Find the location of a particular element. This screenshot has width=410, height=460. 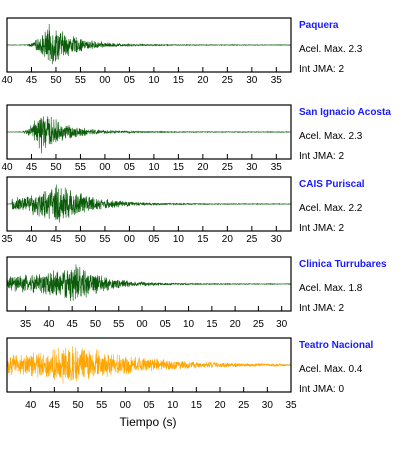

tick-label-0-0: 40 is located at coordinates (7, 80).